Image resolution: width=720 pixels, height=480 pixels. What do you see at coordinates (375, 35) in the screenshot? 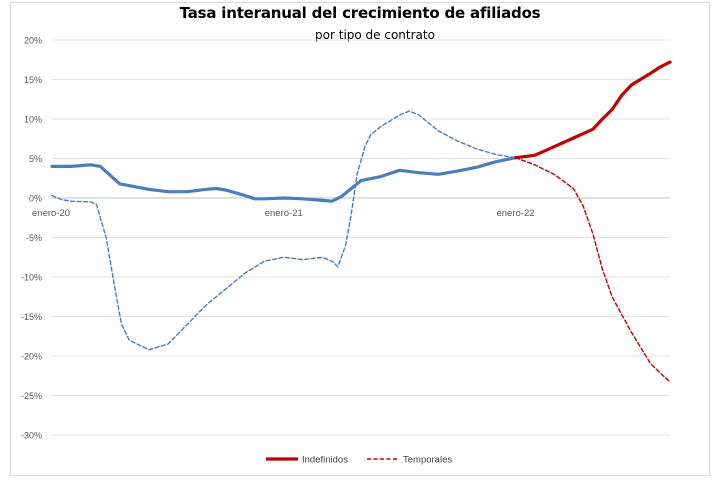
I see `chart-subtitle: por tipo de contrato` at bounding box center [375, 35].